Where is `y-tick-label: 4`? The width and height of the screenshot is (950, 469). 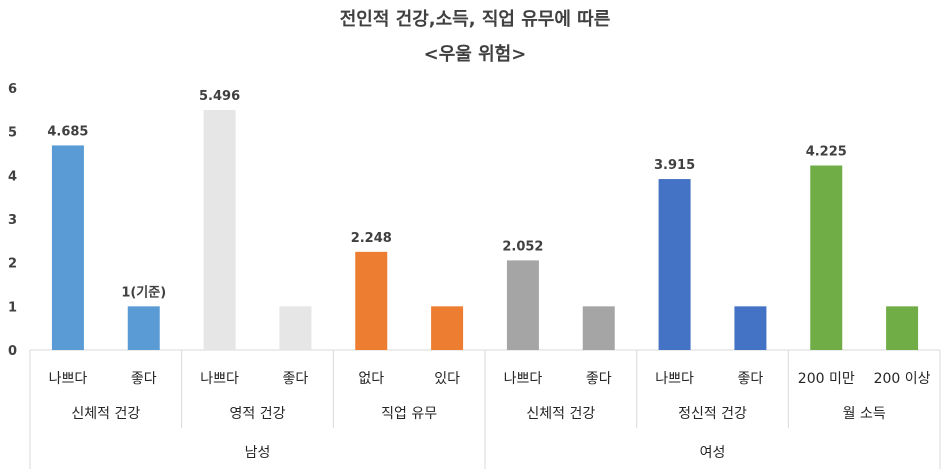
y-tick-label: 4 is located at coordinates (12, 176).